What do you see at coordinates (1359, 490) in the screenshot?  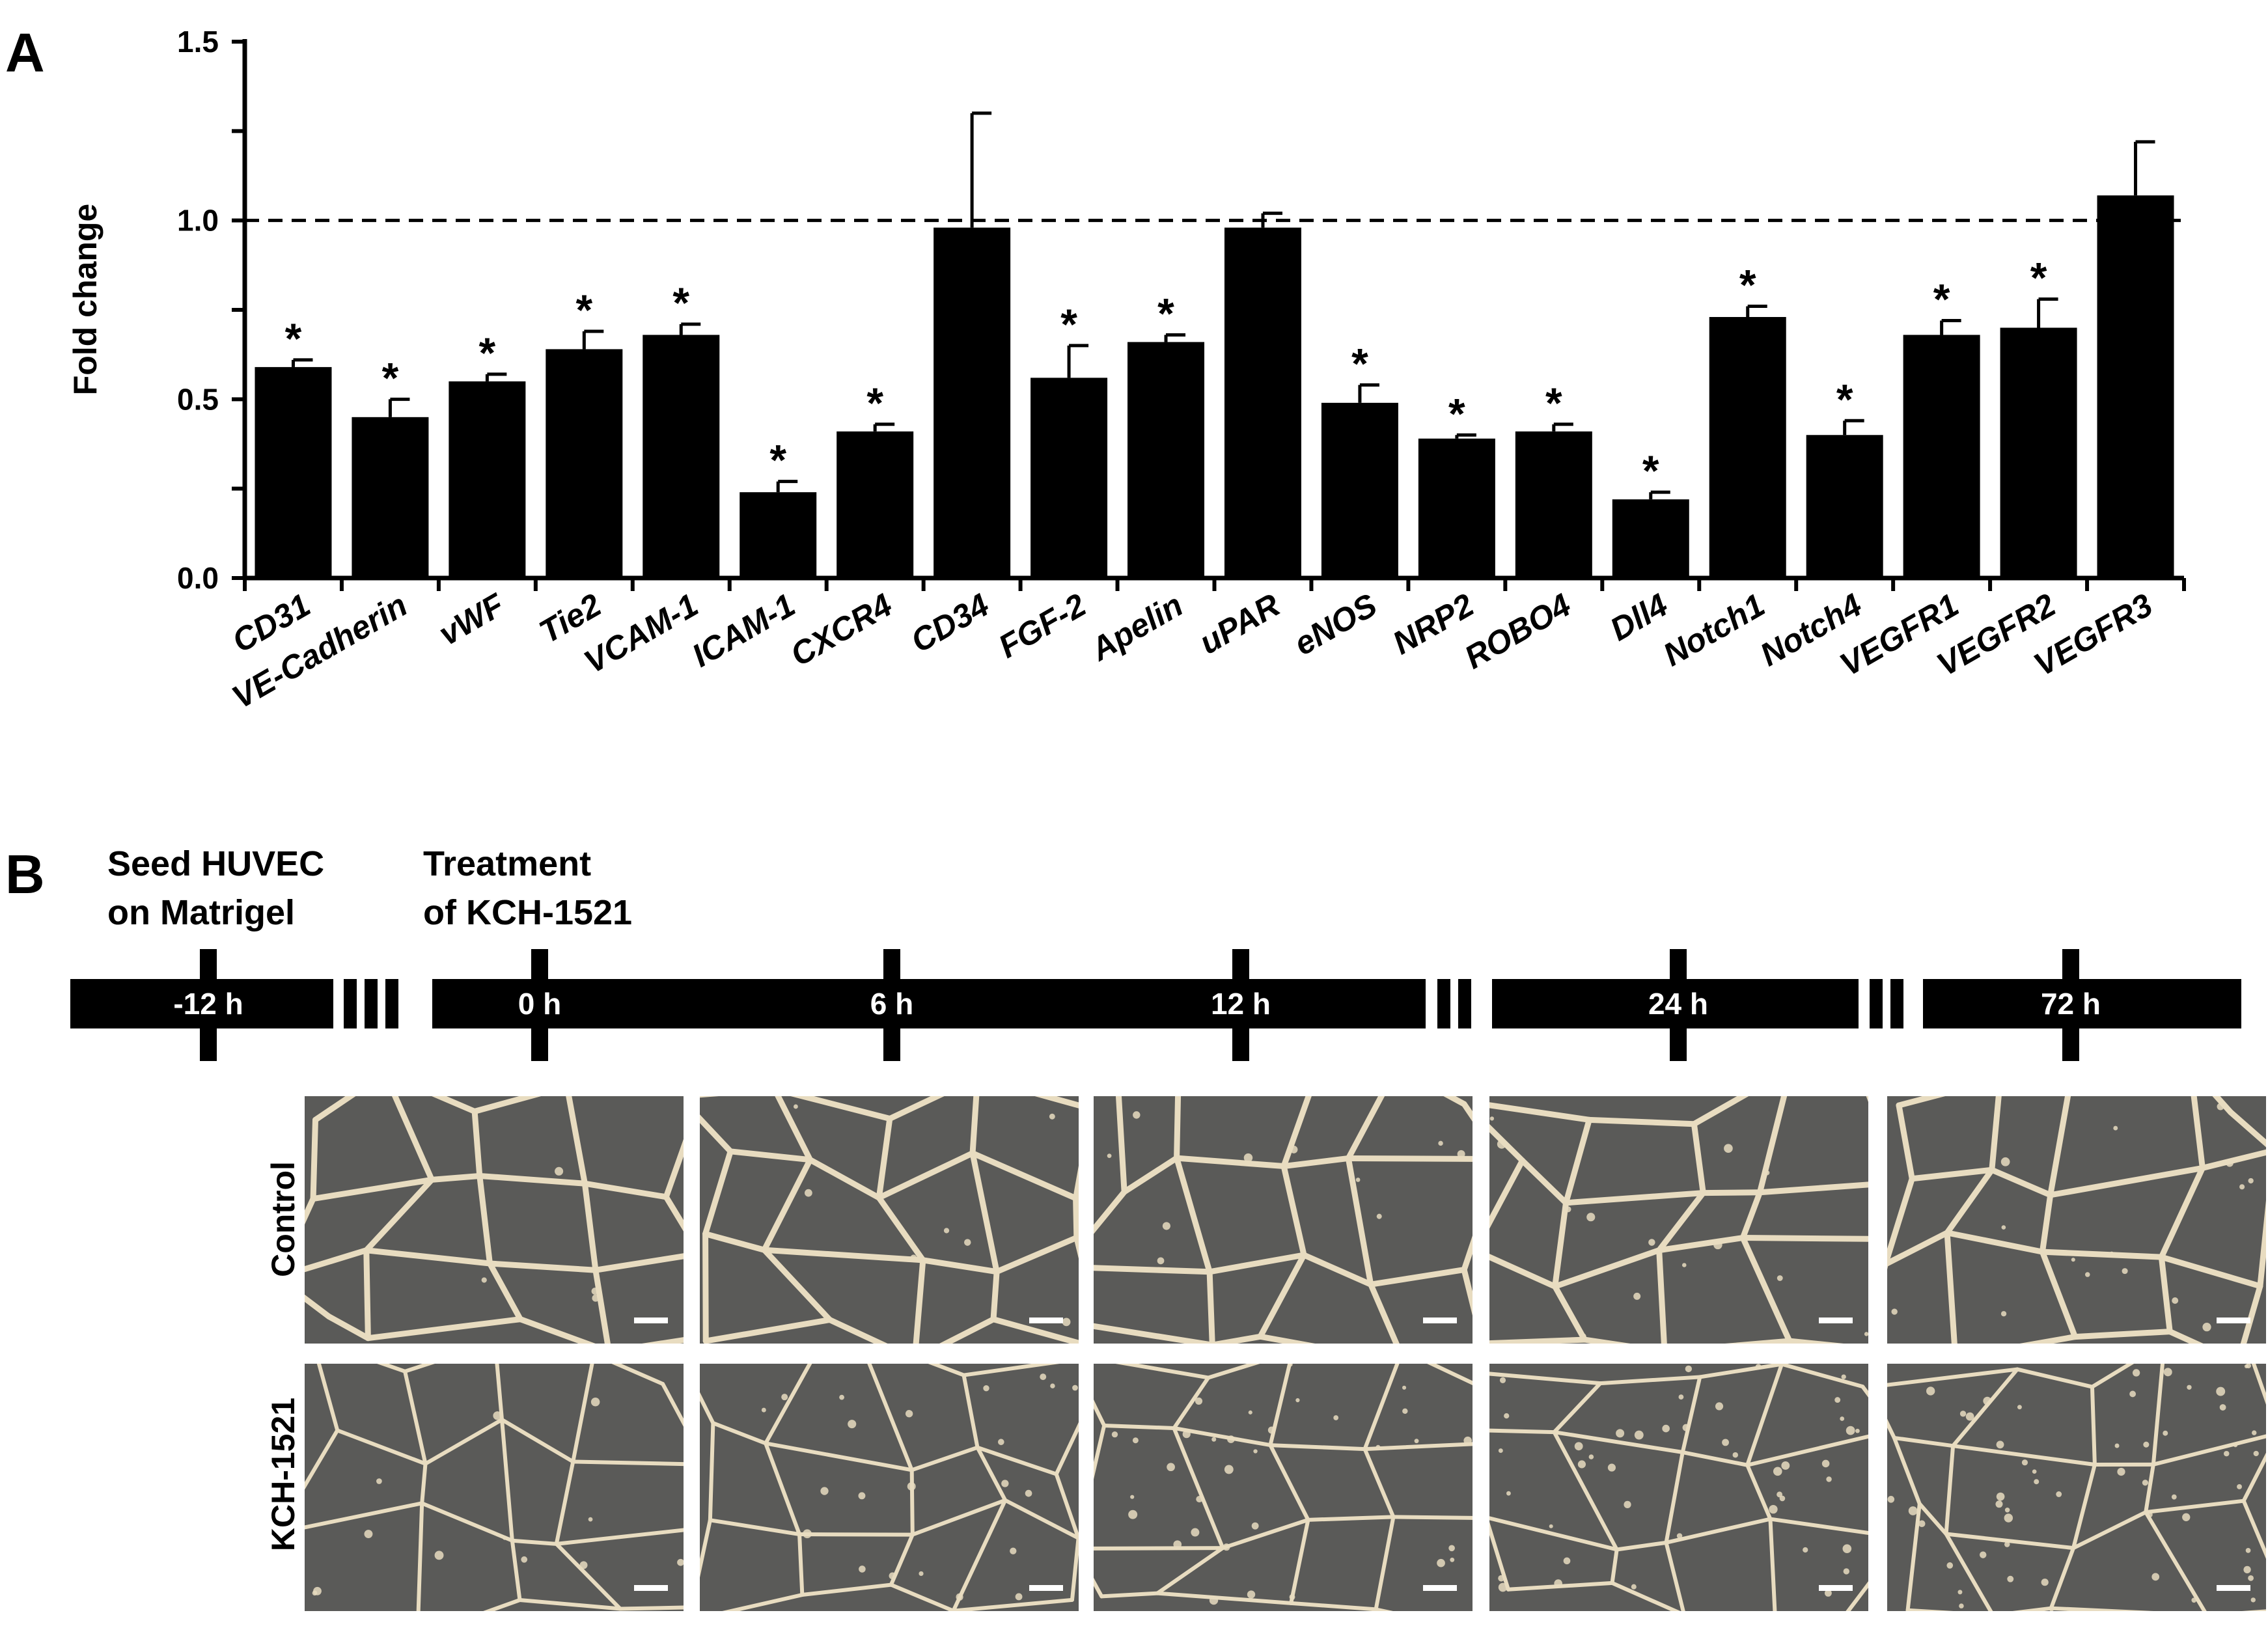 I see `bar-eNOS` at bounding box center [1359, 490].